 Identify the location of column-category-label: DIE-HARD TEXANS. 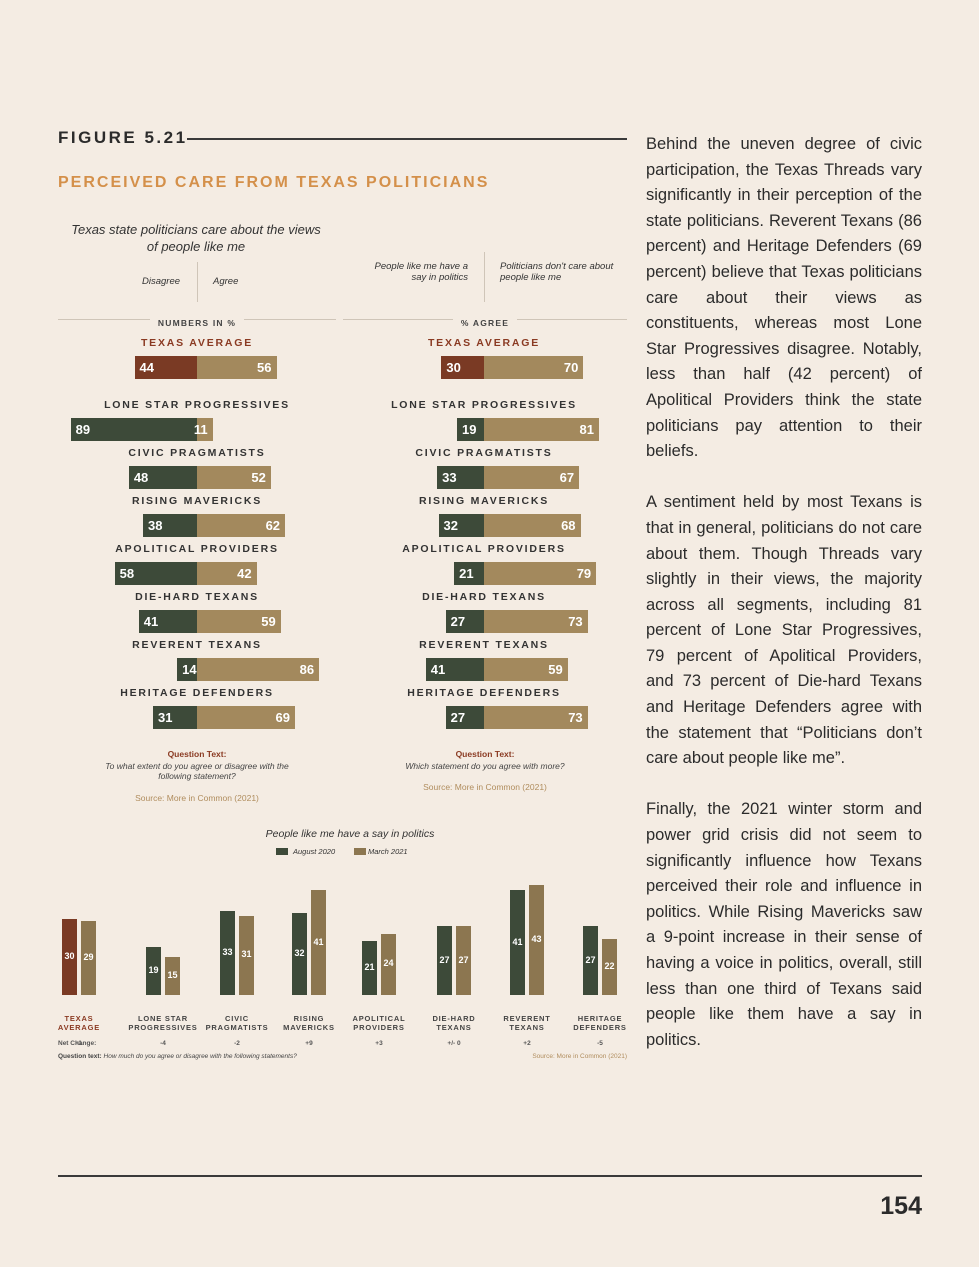
(454, 1023).